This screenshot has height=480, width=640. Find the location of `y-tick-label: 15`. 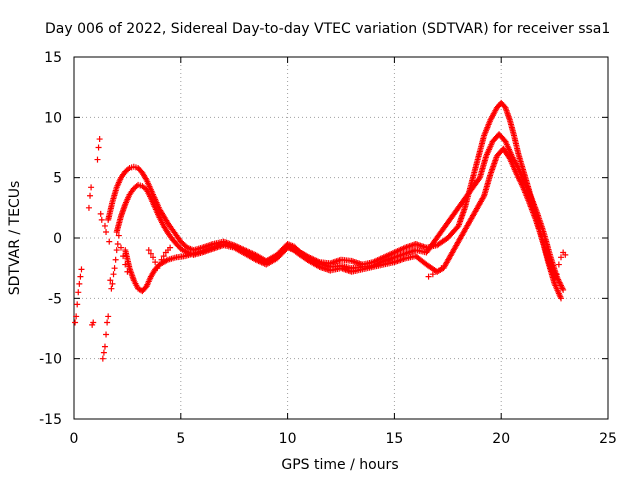

y-tick-label: 15 is located at coordinates (53, 58).